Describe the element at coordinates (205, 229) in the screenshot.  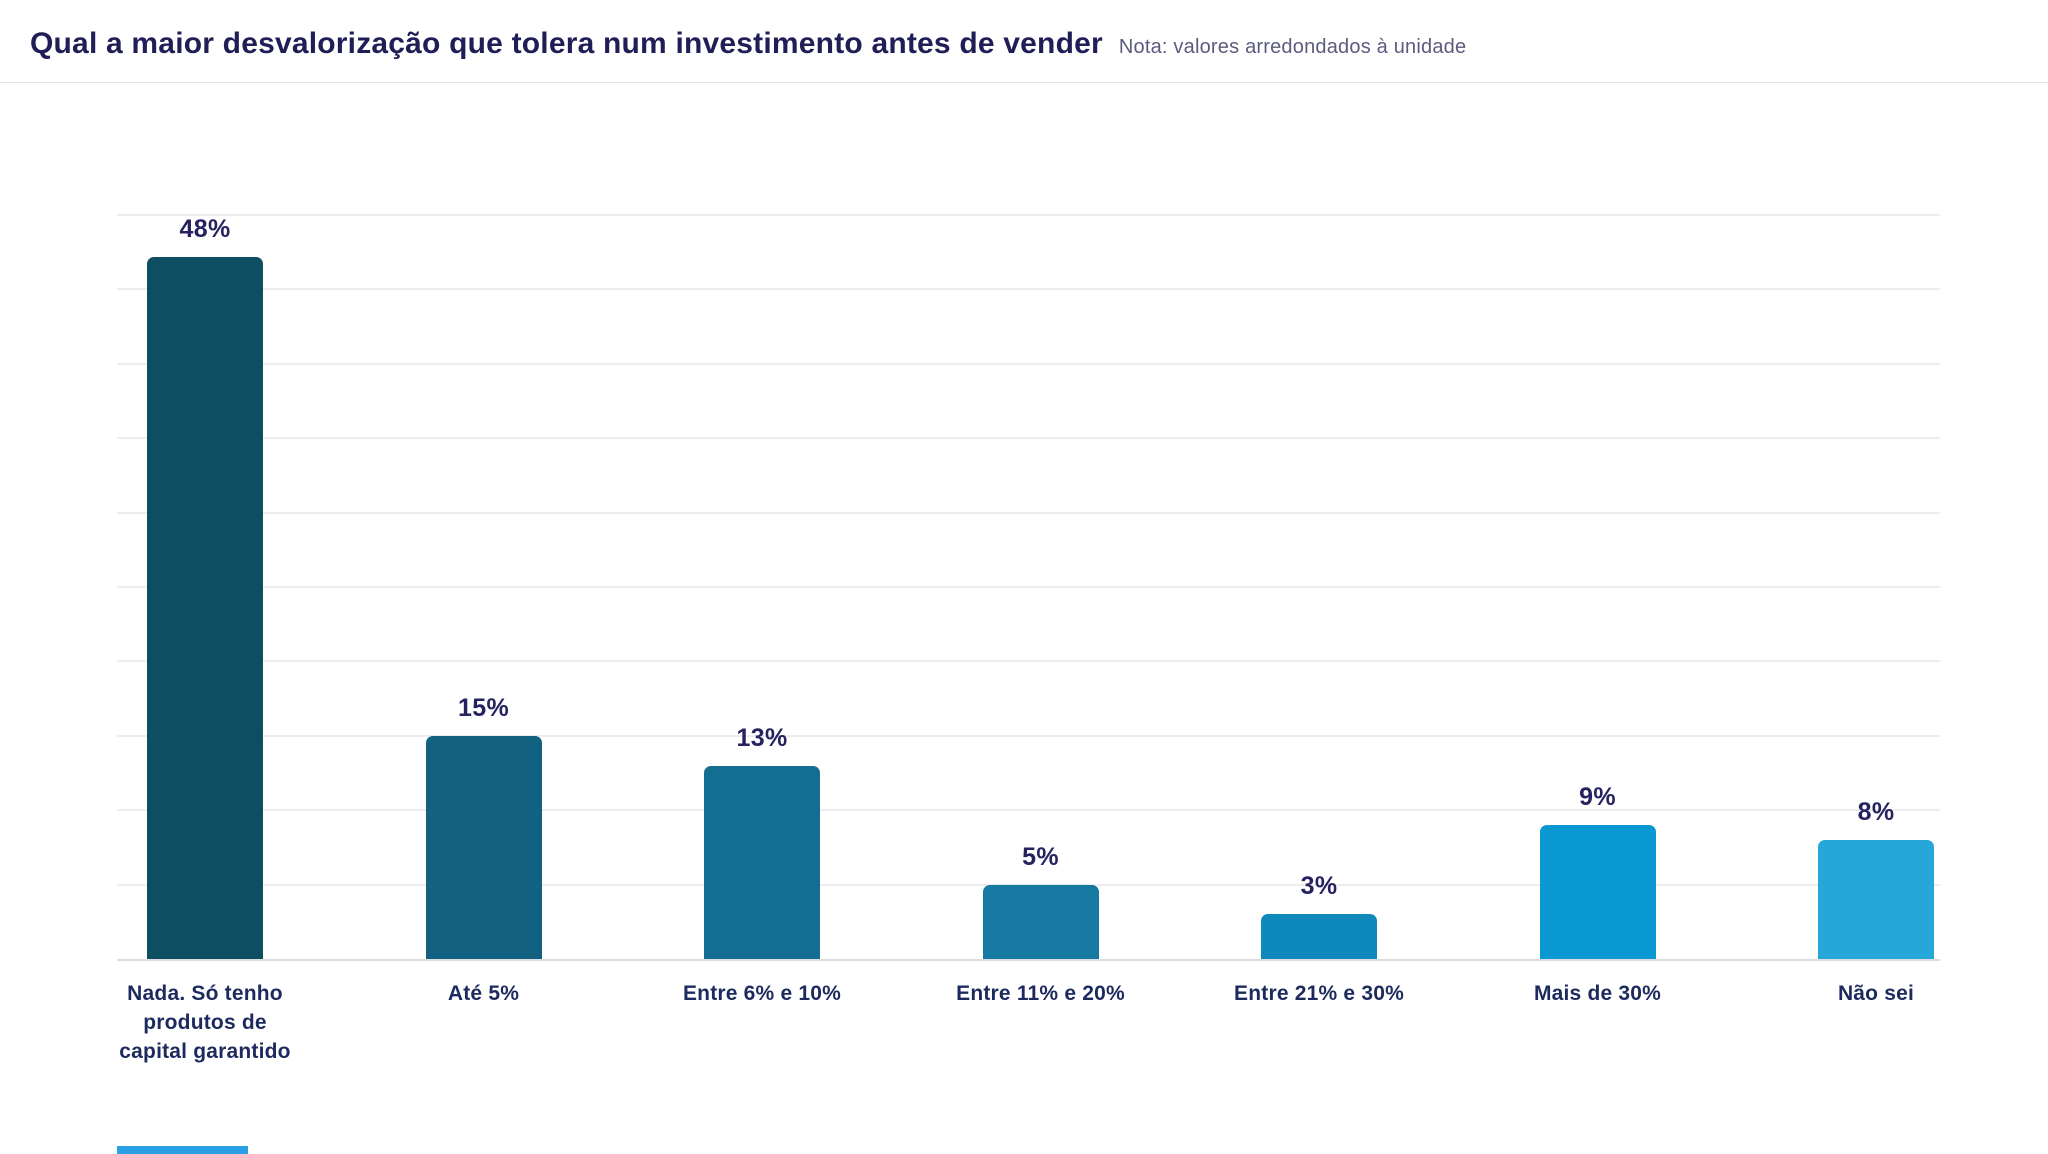
I see `value-label: 48%` at that location.